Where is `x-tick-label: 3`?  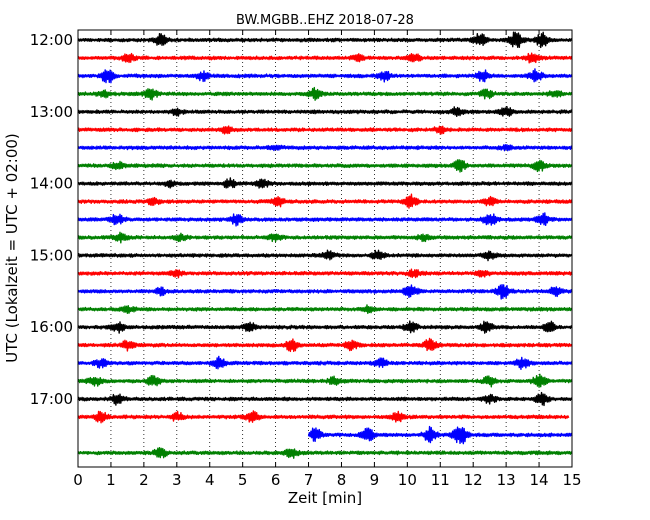 x-tick-label: 3 is located at coordinates (177, 480).